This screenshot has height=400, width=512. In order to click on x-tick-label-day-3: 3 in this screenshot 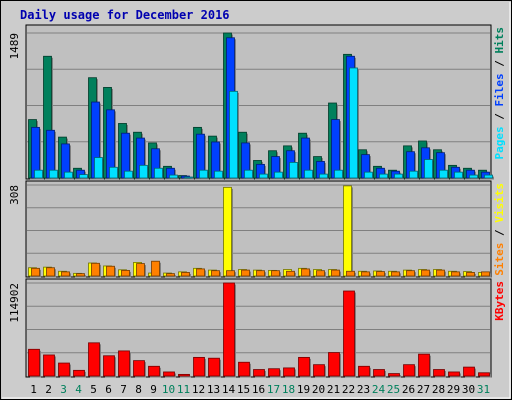, I will do `click(63, 389)`.